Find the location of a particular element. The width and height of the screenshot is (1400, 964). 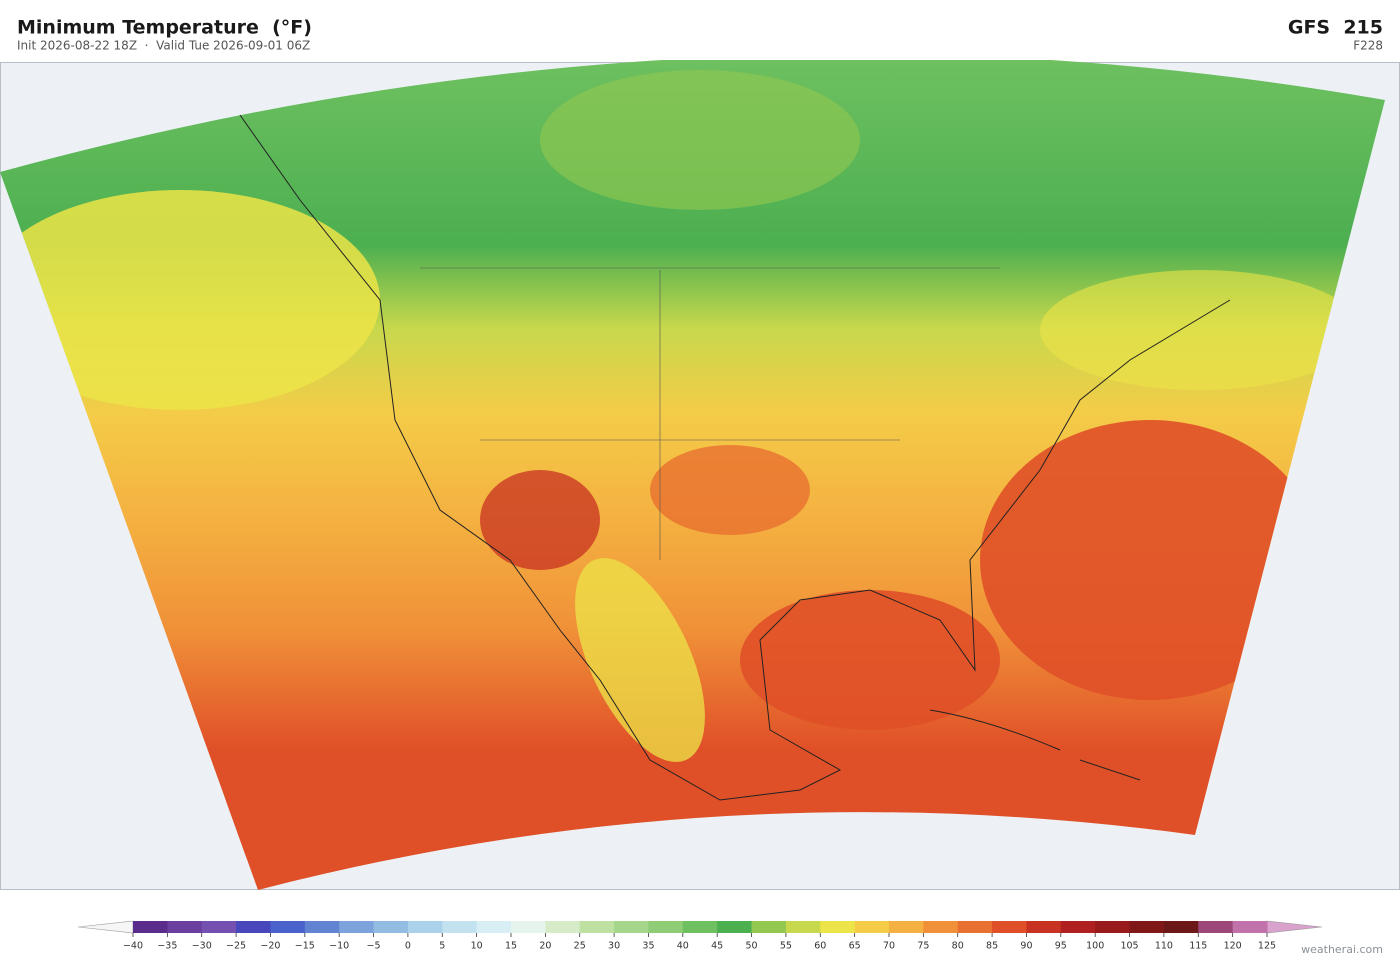

tick-label: 120 is located at coordinates (1233, 946).